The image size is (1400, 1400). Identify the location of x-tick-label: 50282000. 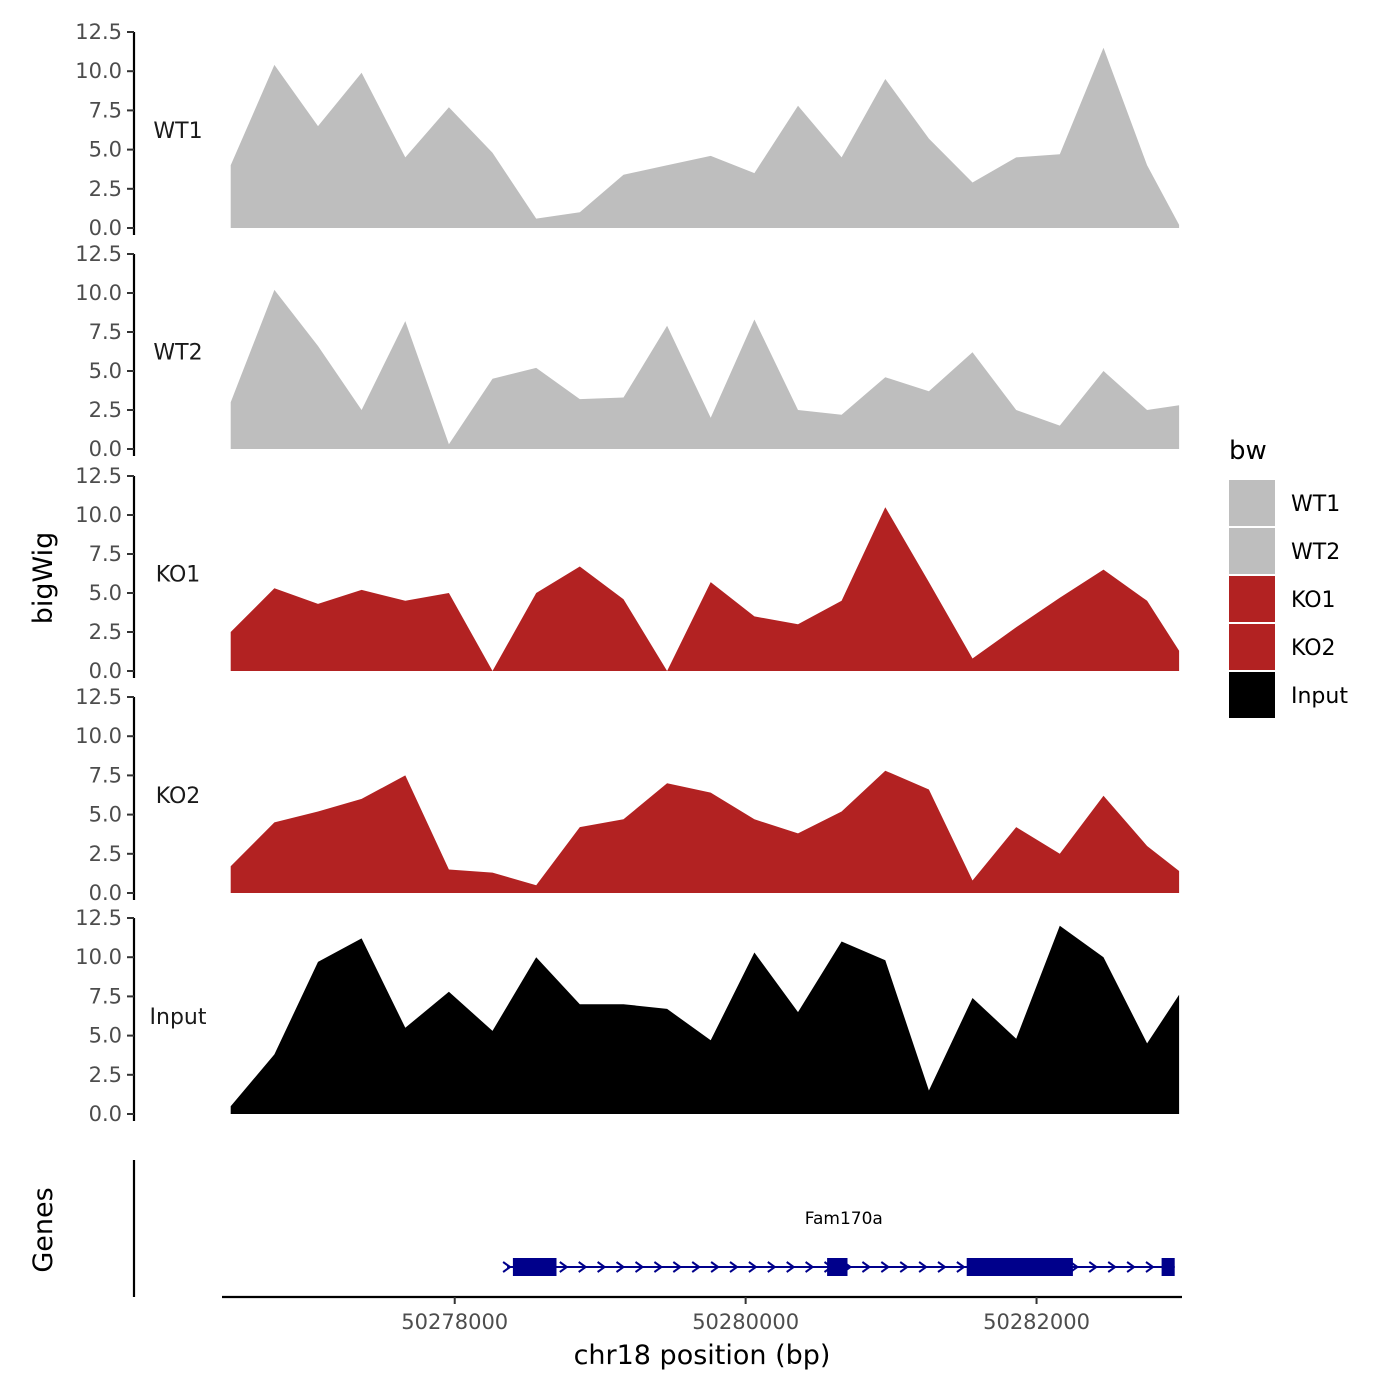
(1036, 1322).